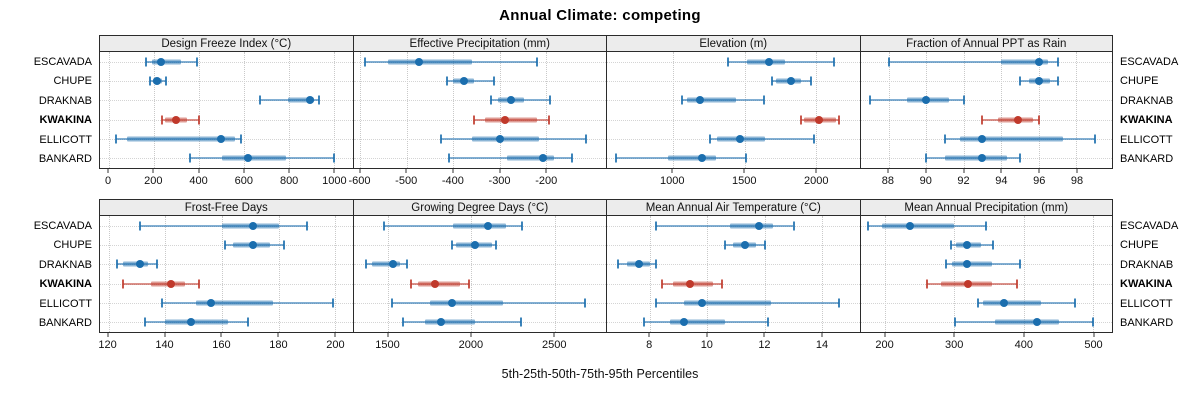  I want to click on axis-tick-label: 2500, so click(554, 345).